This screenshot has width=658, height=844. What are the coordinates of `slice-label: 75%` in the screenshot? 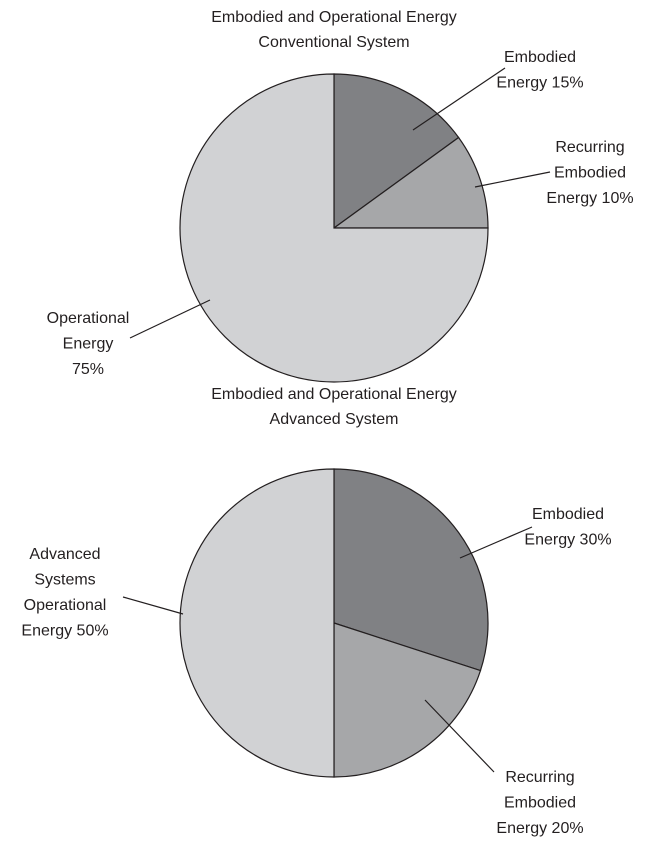 It's located at (88, 369).